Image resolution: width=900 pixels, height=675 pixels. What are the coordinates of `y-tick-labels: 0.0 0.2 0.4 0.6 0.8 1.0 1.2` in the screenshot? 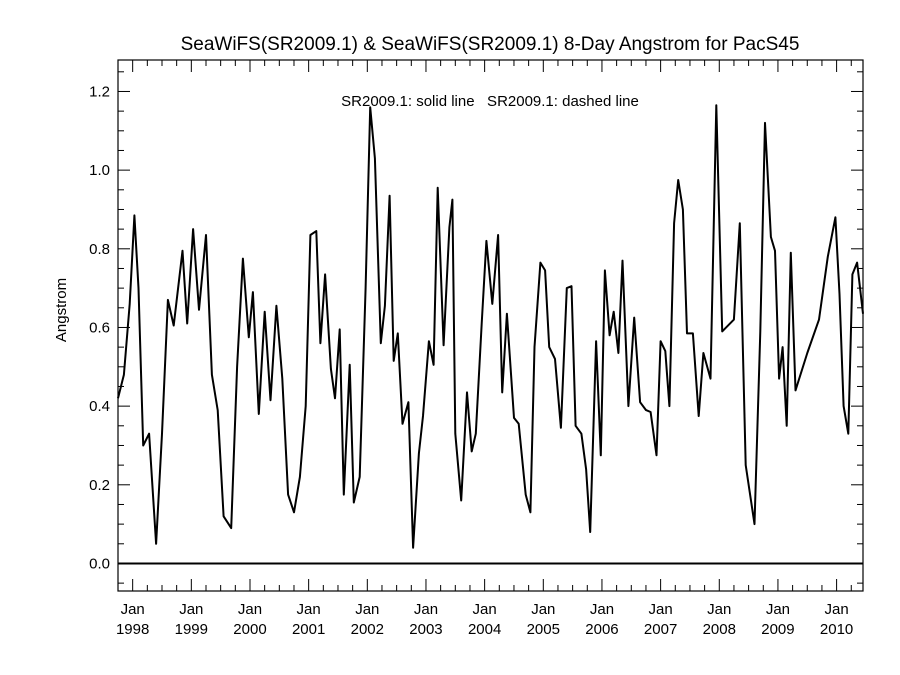 It's located at (99, 327).